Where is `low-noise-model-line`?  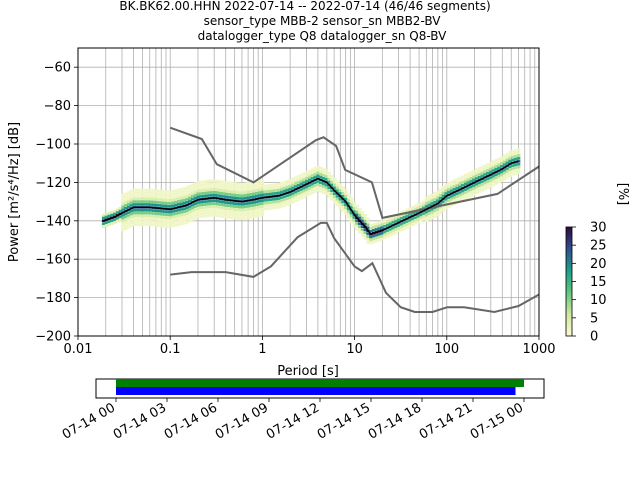 low-noise-model-line is located at coordinates (354, 267).